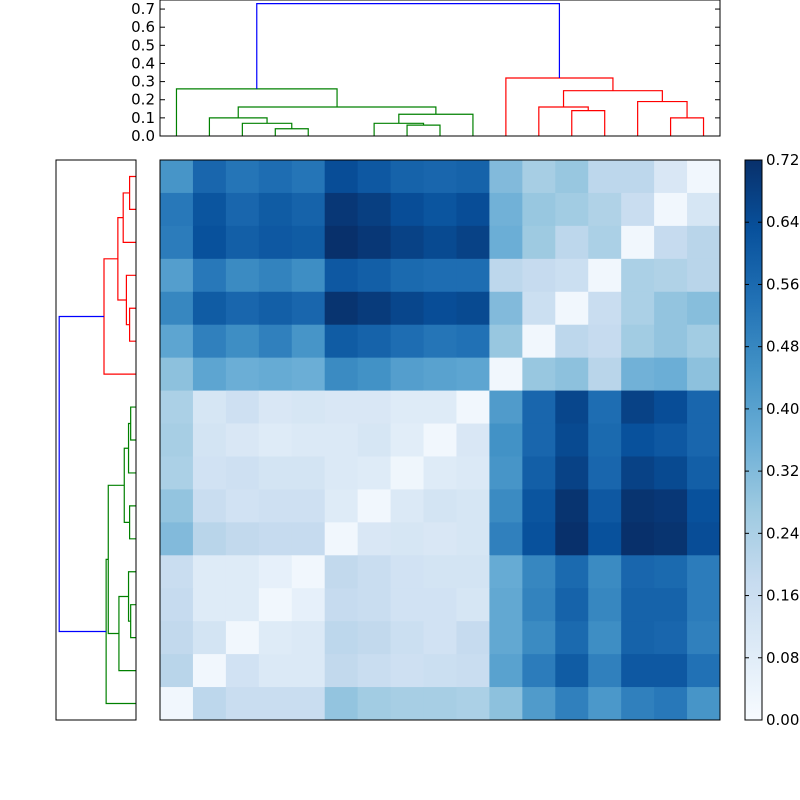 The image size is (800, 800). I want to click on y-tick-label: 0.3, so click(143, 82).